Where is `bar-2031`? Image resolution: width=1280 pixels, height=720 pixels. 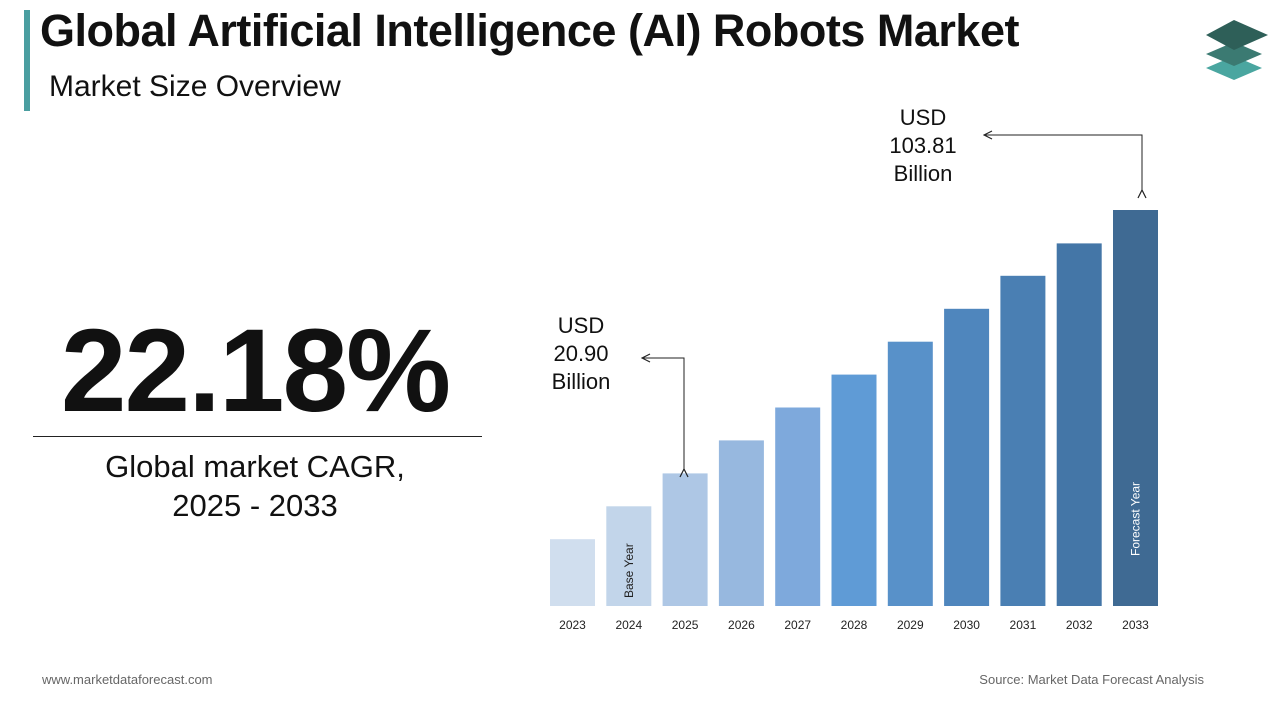
bar-2031 is located at coordinates (1023, 440).